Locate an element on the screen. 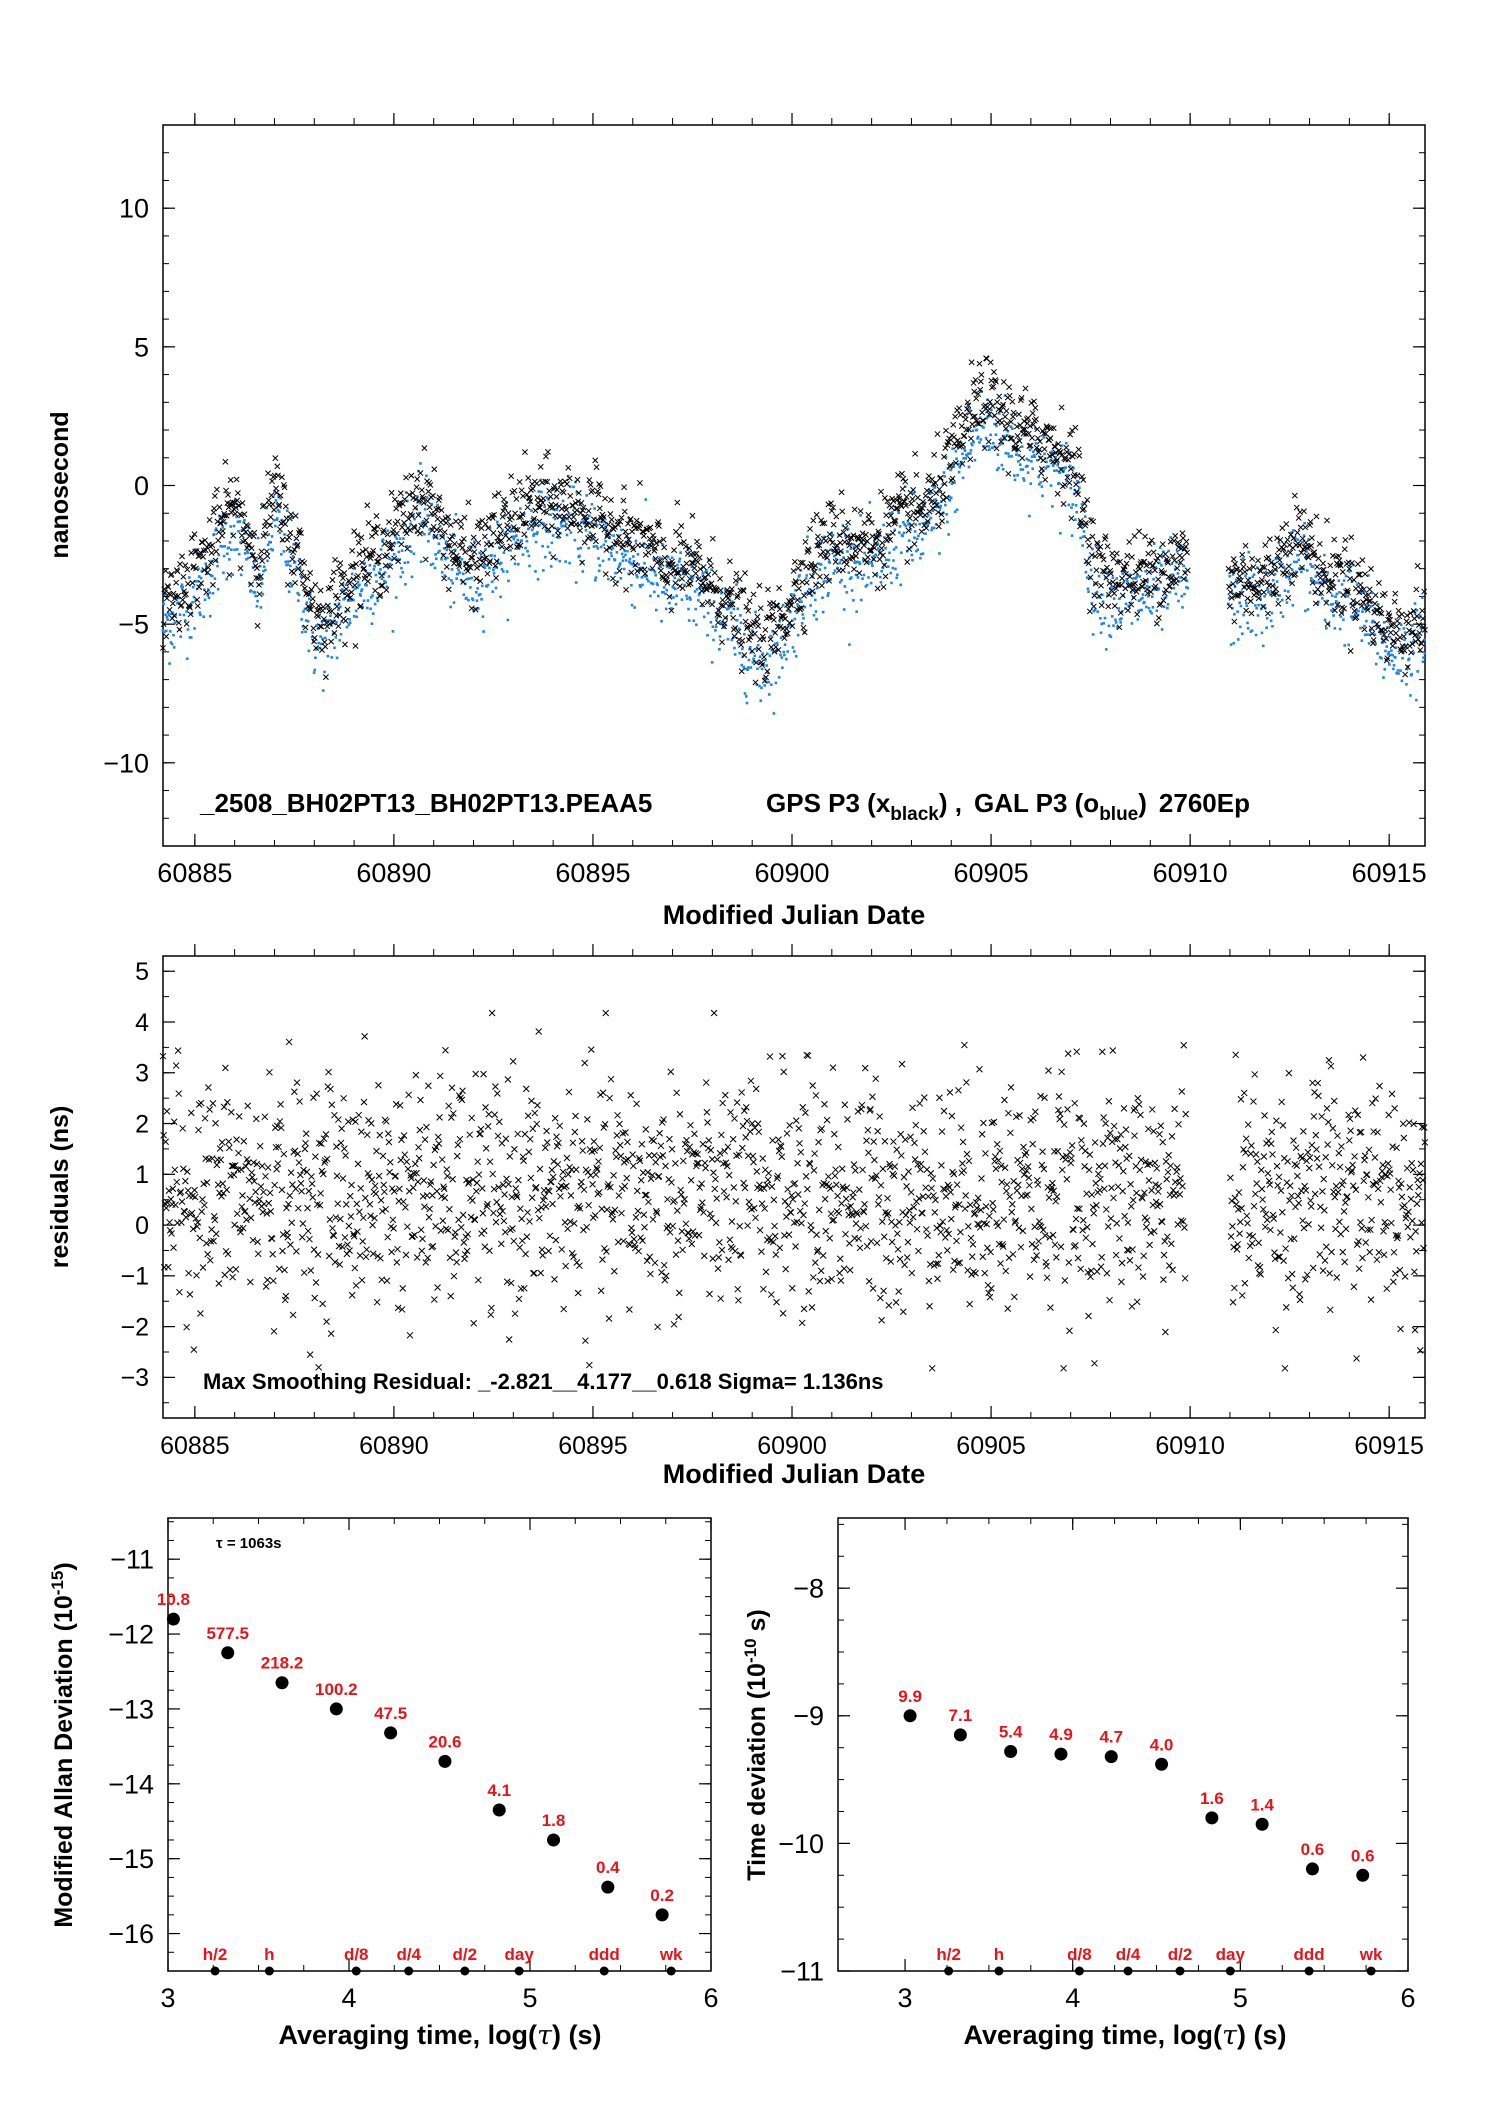  gps-series-prefix: GPS P3 (x is located at coordinates (828, 803).